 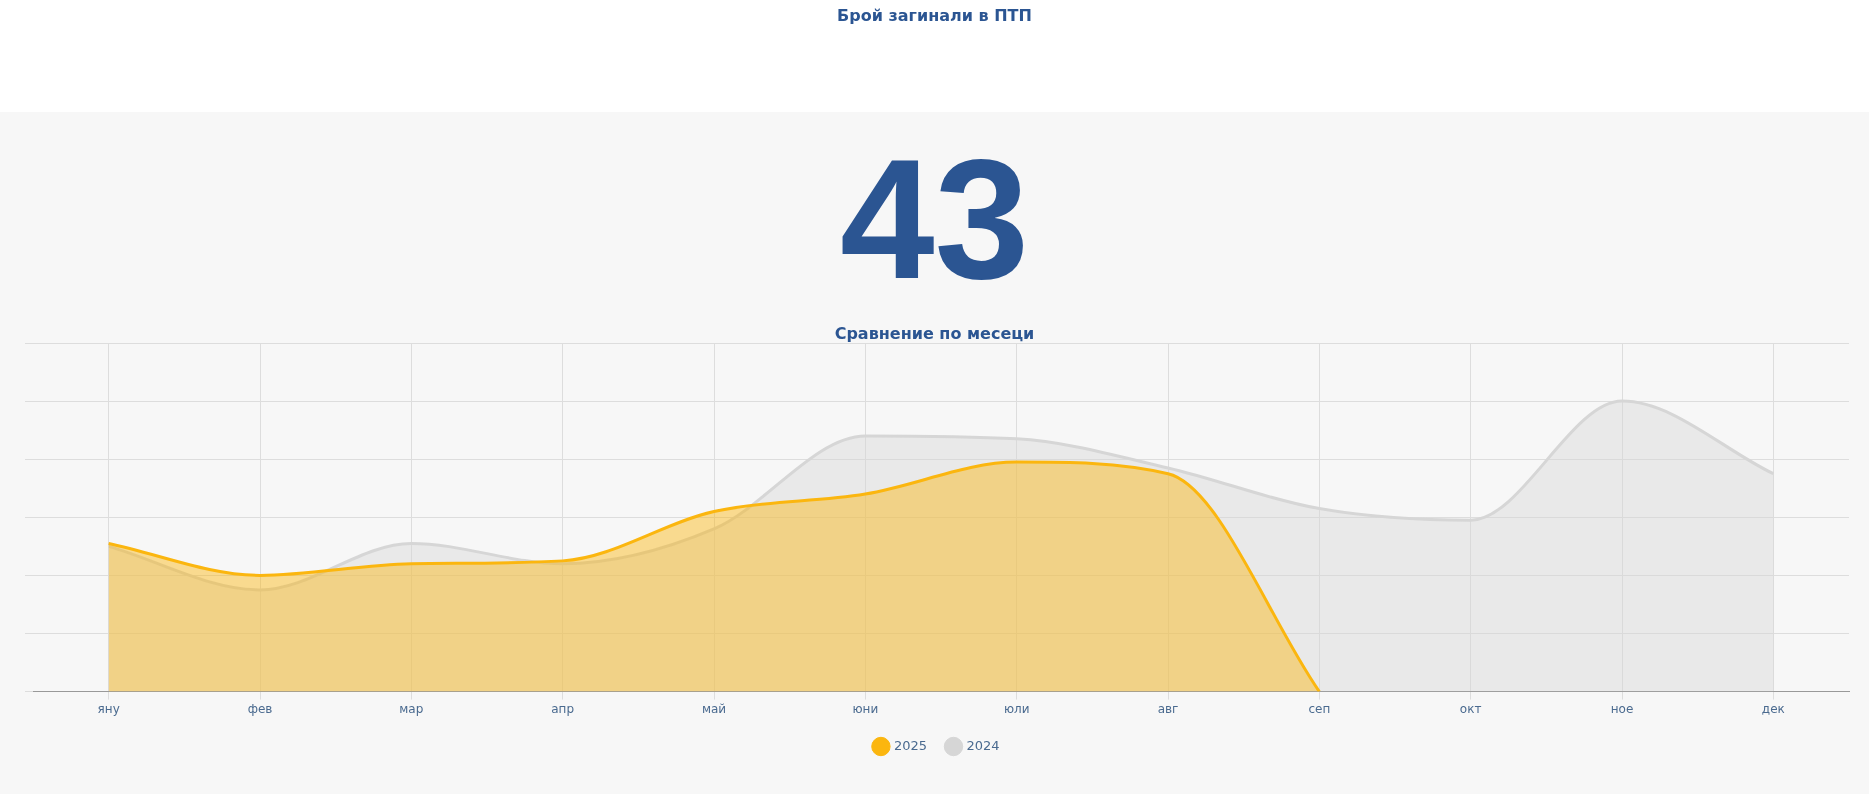 I want to click on x-tick-label: мар, so click(x=411, y=708).